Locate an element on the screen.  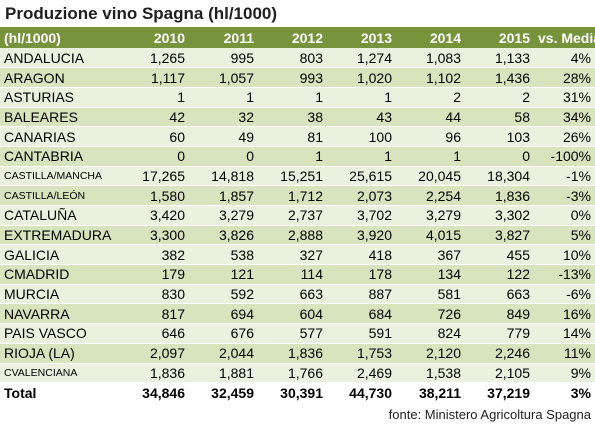
value-cell: 726 is located at coordinates (430, 314).